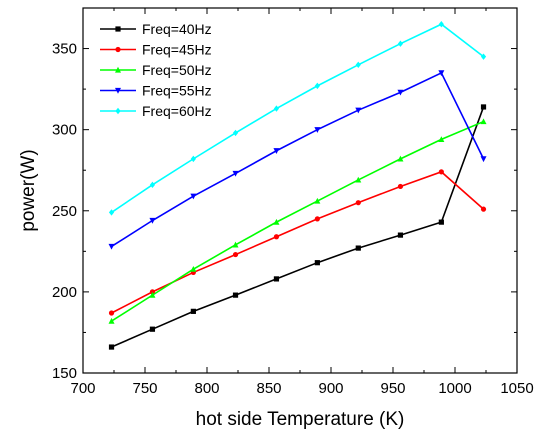 The image size is (541, 437). I want to click on legend-label: Freq=55Hz, so click(177, 91).